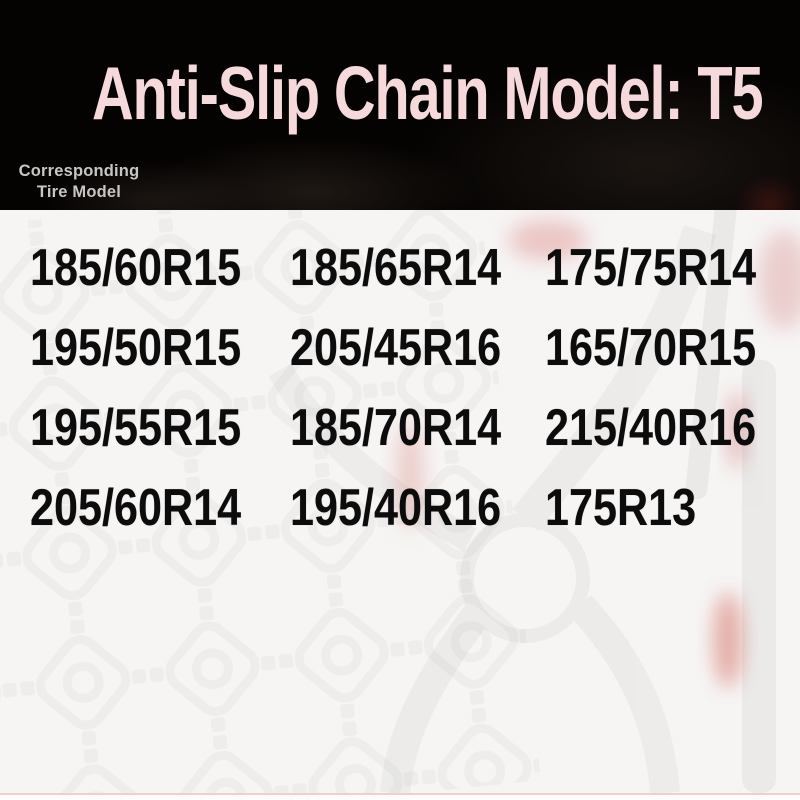 The image size is (800, 800). Describe the element at coordinates (136, 348) in the screenshot. I see `tire-size: 195/50R15` at that location.